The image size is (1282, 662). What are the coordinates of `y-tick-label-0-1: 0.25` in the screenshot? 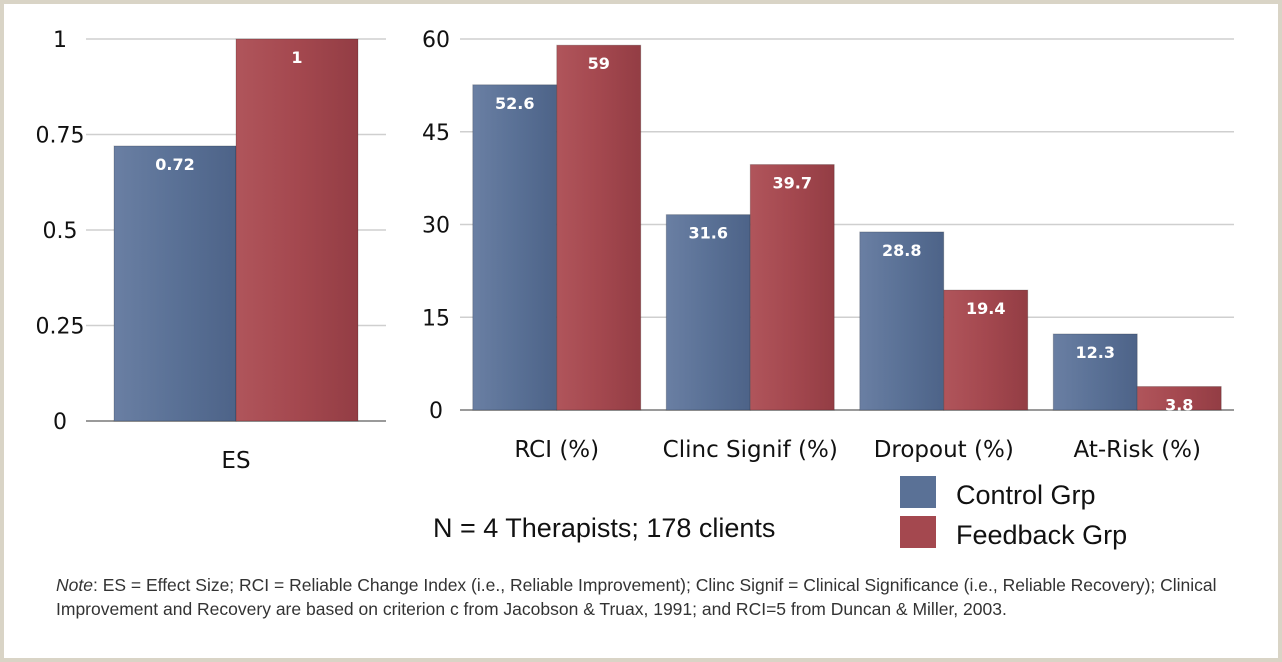 It's located at (60, 327).